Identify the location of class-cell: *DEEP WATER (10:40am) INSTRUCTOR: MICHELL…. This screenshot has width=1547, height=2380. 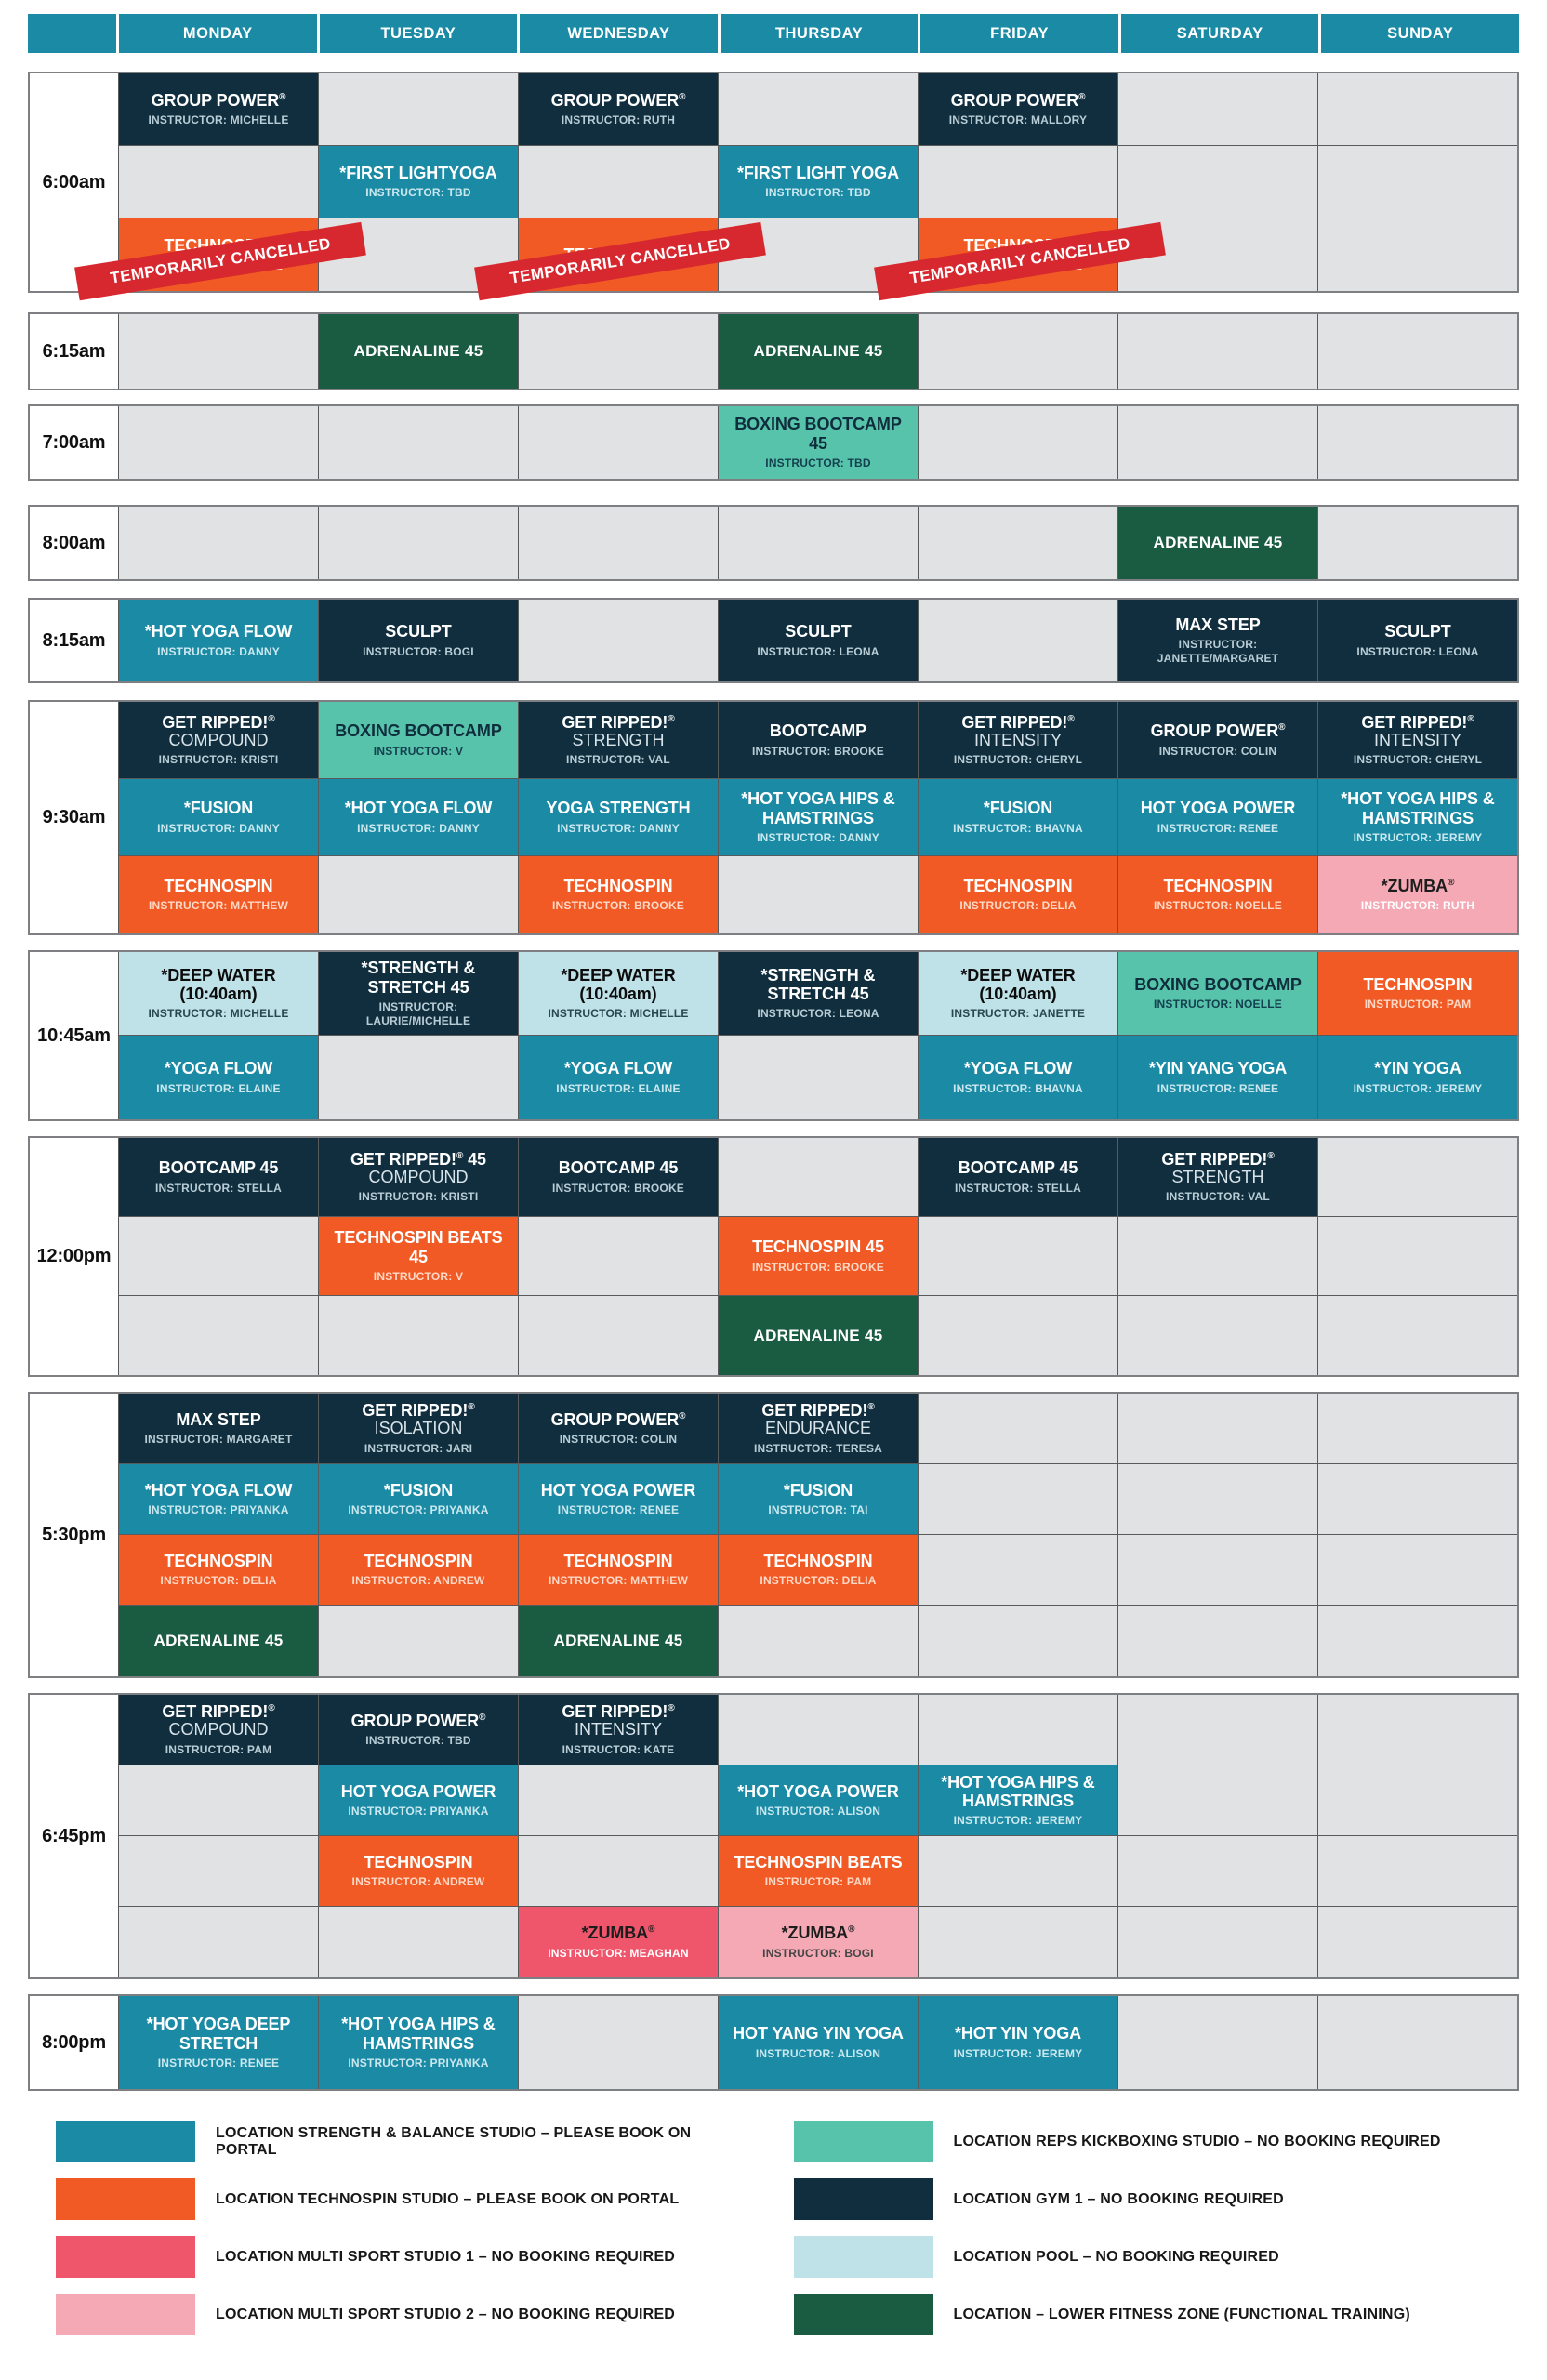
(619, 994).